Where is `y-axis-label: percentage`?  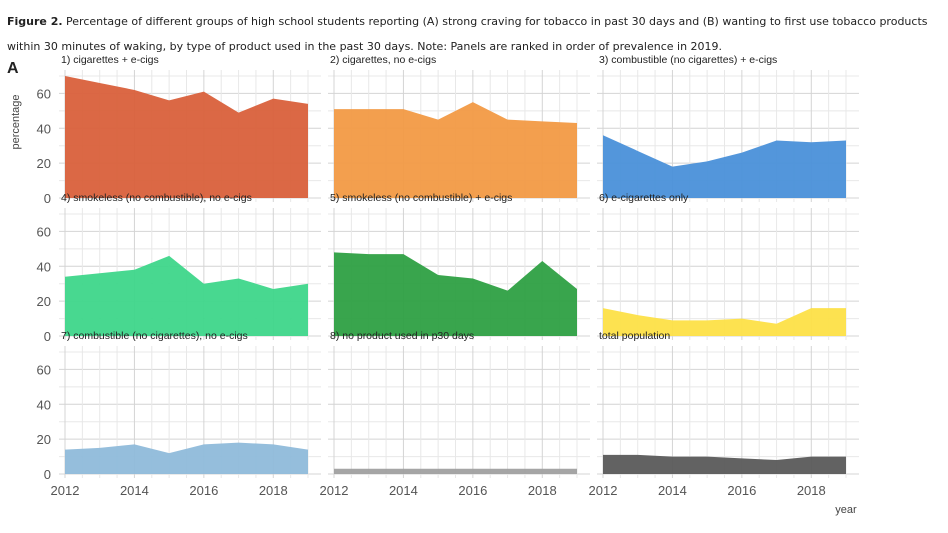
y-axis-label: percentage is located at coordinates (16, 121).